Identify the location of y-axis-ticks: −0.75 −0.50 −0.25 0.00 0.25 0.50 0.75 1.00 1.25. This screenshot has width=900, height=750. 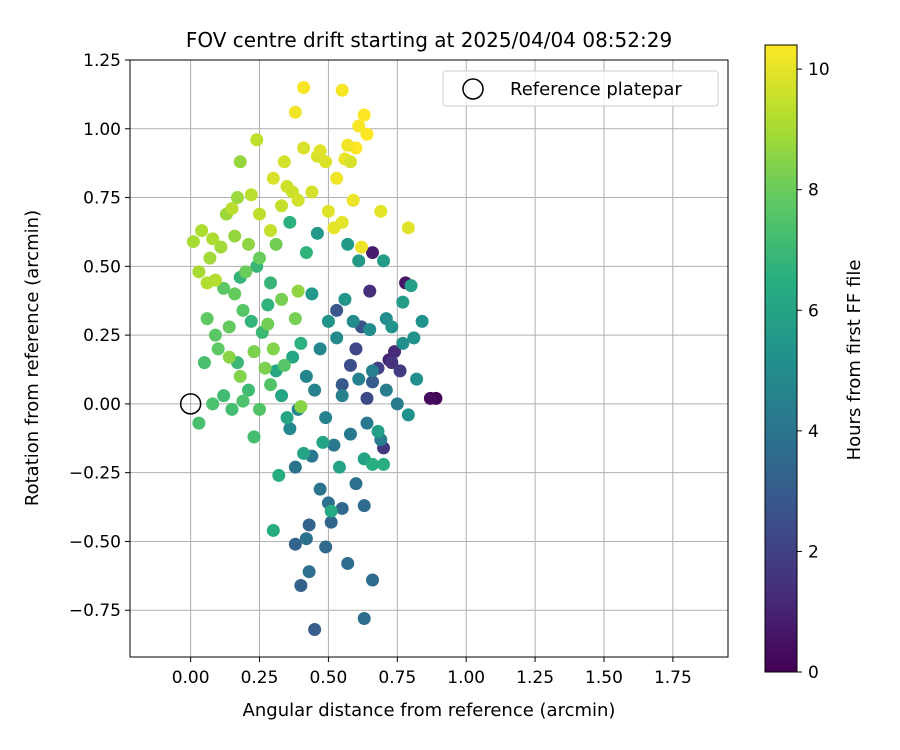
(99, 336).